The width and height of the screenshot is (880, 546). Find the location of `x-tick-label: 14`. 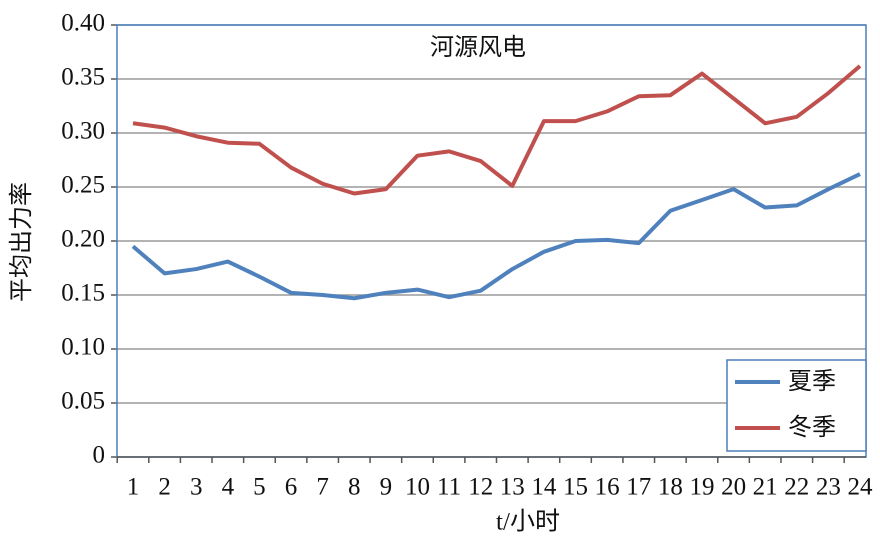

x-tick-label: 14 is located at coordinates (544, 487).